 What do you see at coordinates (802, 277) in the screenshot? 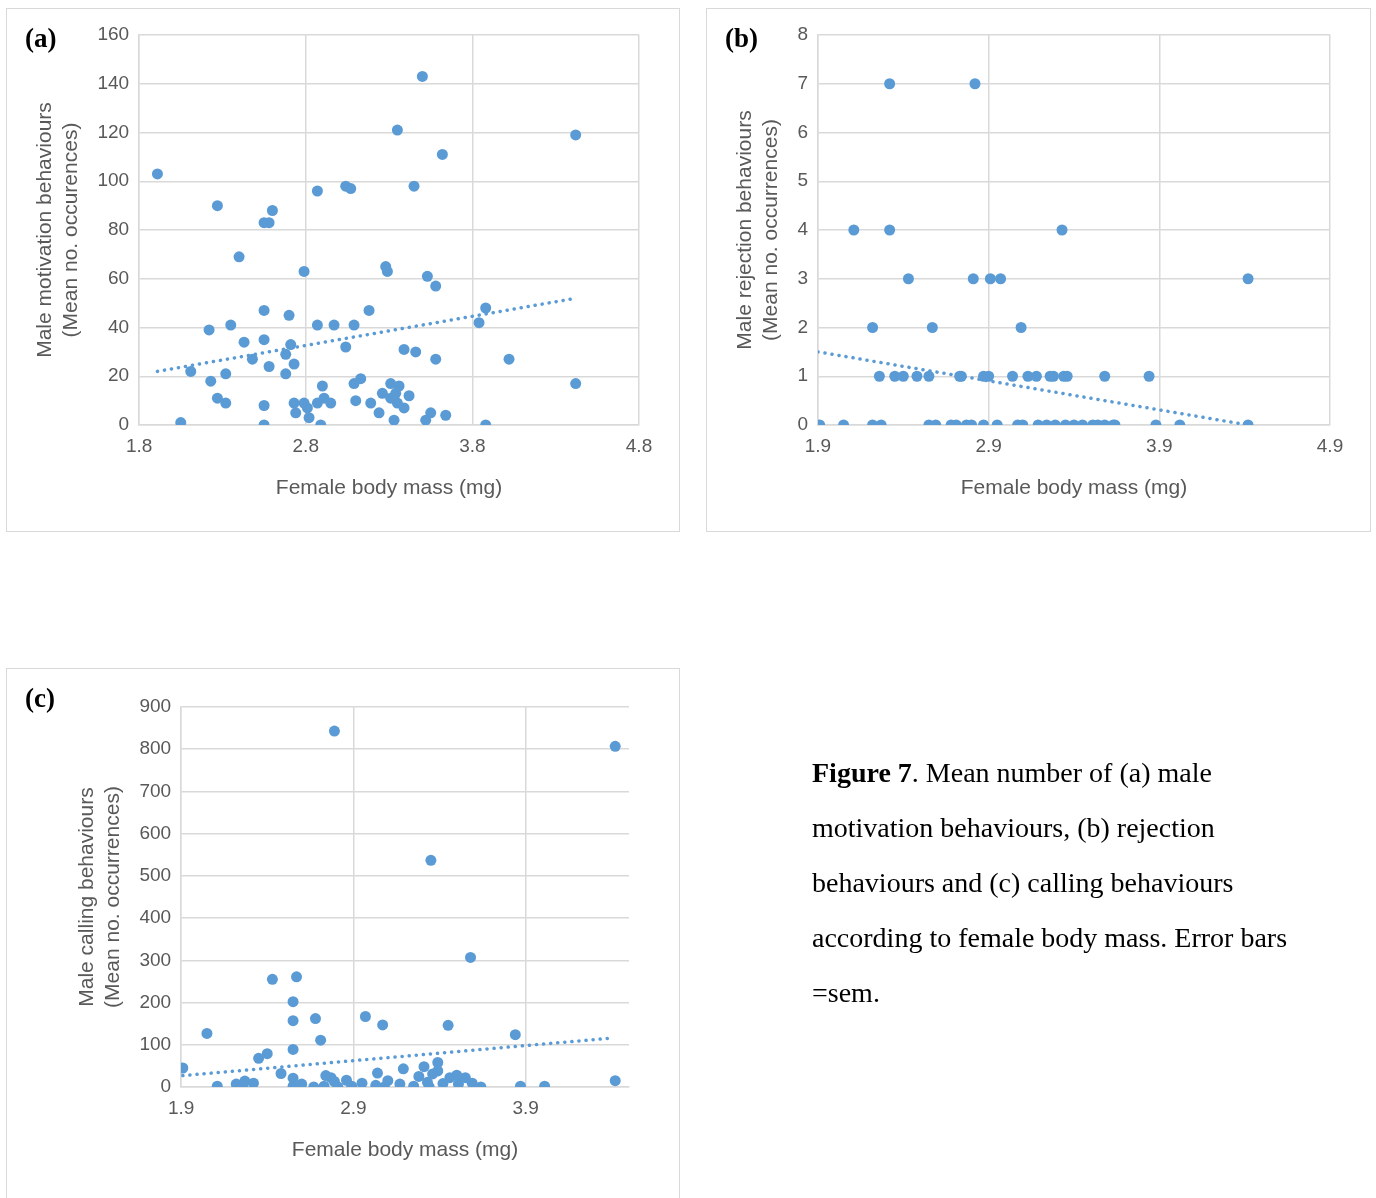
I see `y-tick-label: 3` at bounding box center [802, 277].